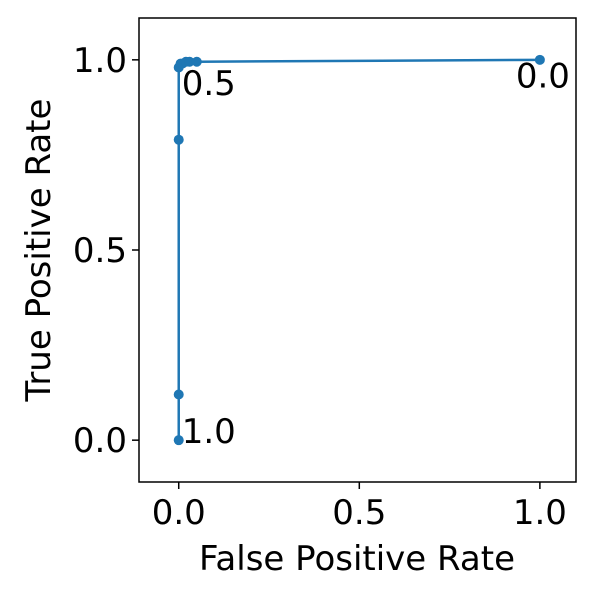  Describe the element at coordinates (357, 559) in the screenshot. I see `x-axis-label: False Positive Rate` at that location.